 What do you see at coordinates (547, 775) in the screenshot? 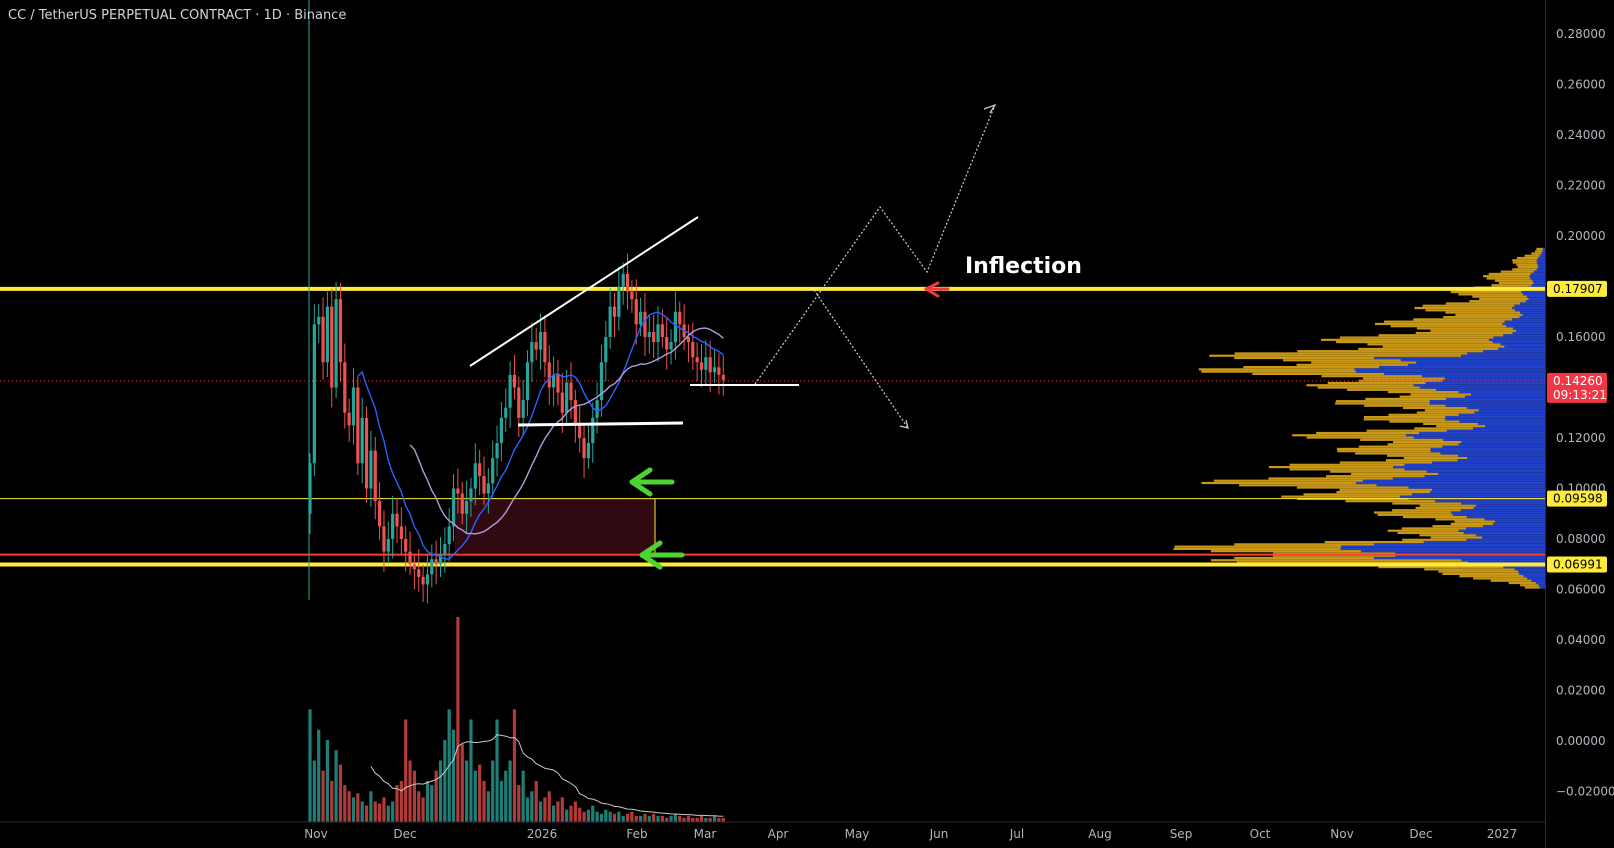
I see `volume-ma-line` at bounding box center [547, 775].